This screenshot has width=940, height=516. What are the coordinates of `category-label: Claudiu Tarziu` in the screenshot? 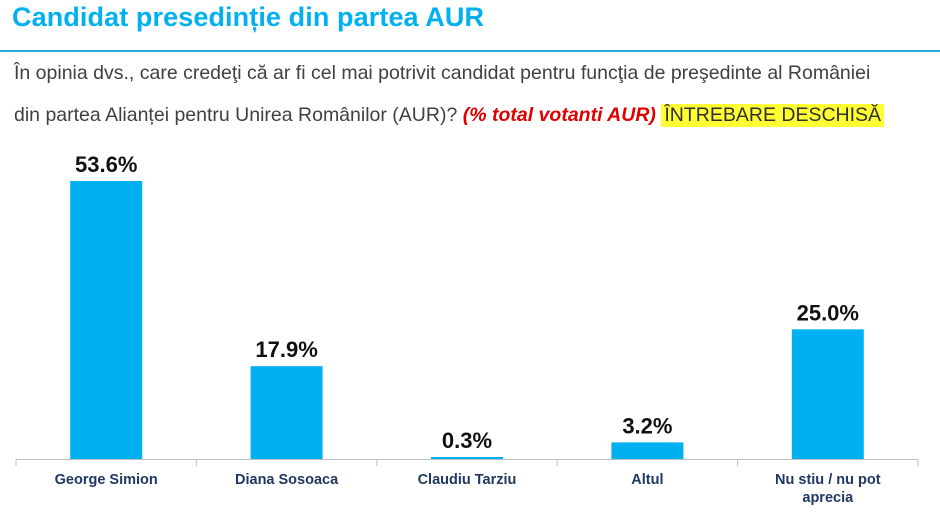 It's located at (467, 480).